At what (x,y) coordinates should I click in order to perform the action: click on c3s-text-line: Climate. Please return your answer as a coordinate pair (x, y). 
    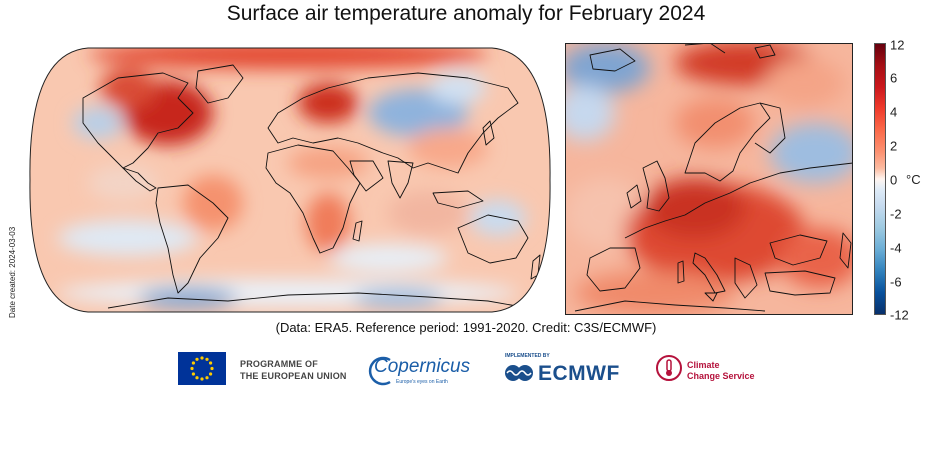
    Looking at the image, I should click on (703, 365).